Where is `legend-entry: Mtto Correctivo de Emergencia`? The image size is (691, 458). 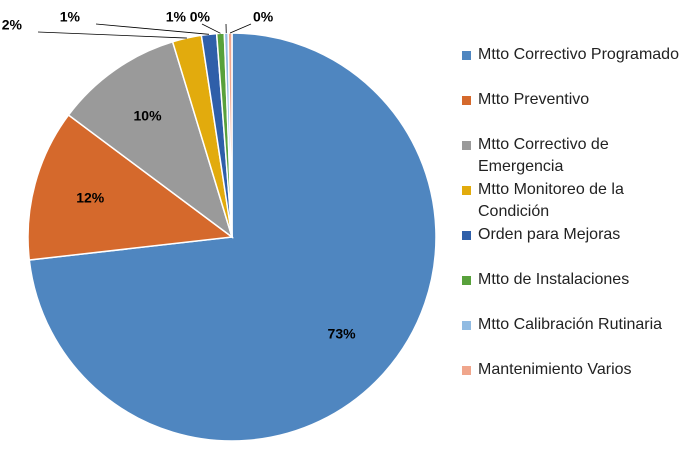
legend-entry: Mtto Correctivo de Emergencia is located at coordinates (575, 156).